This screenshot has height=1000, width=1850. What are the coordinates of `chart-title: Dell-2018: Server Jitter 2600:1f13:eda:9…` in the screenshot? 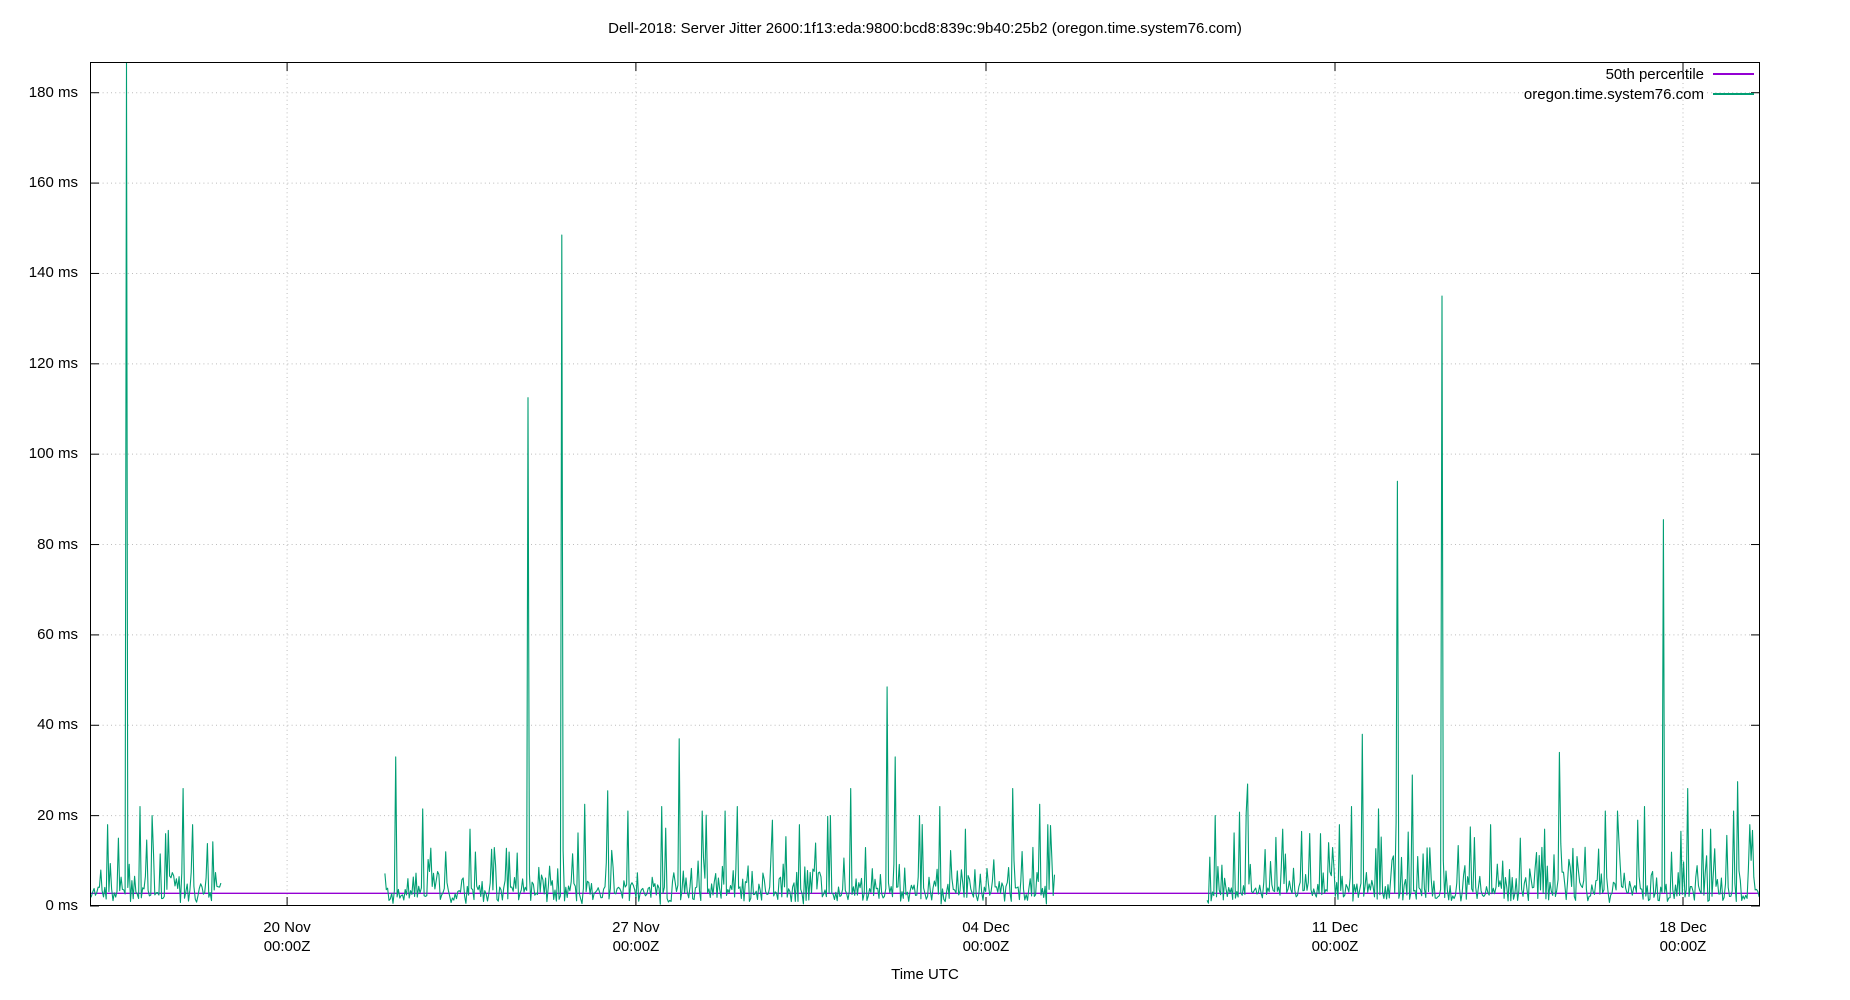 It's located at (925, 28).